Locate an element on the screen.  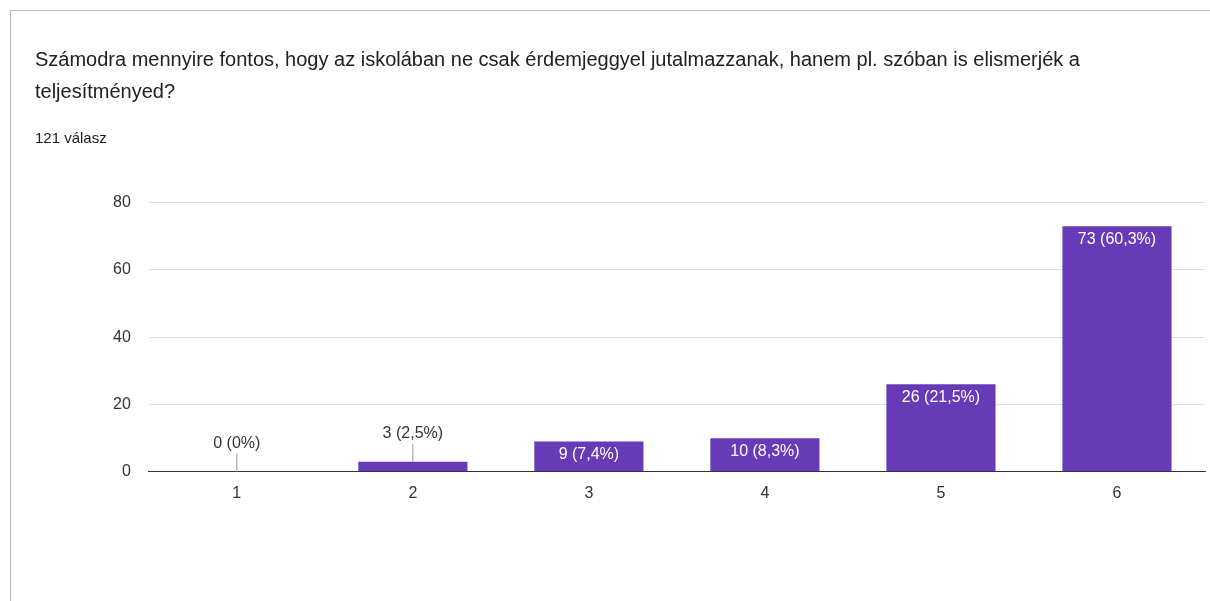
data-label: 0 (0%) is located at coordinates (237, 443).